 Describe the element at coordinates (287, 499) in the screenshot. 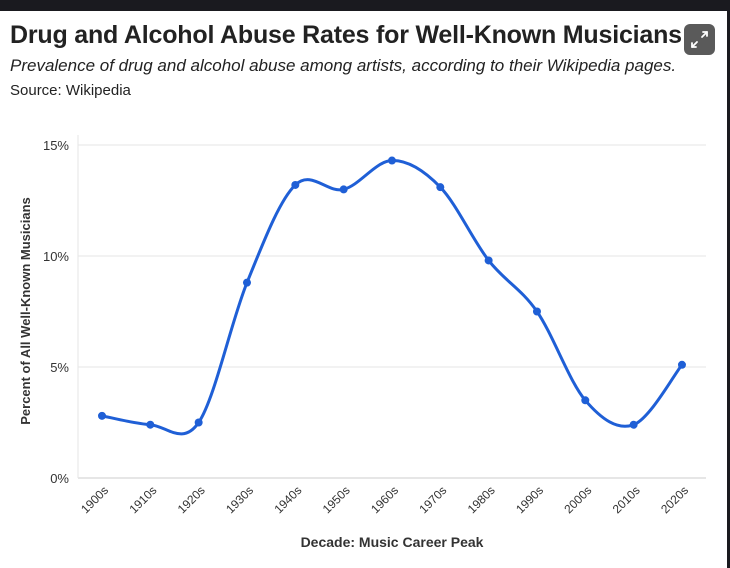

I see `x-tick-label: 1940s` at that location.